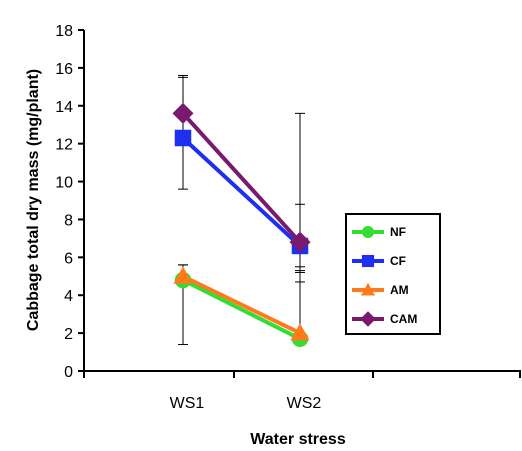 The image size is (522, 451). I want to click on legend: NF CF AM CAM, so click(393, 274).